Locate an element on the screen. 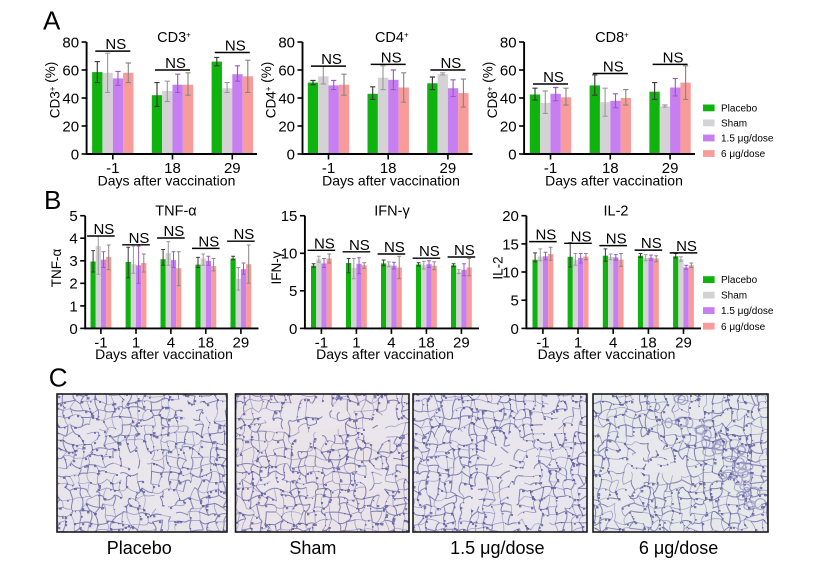  svg-text: CD3+ (%) is located at coordinates (53, 90).